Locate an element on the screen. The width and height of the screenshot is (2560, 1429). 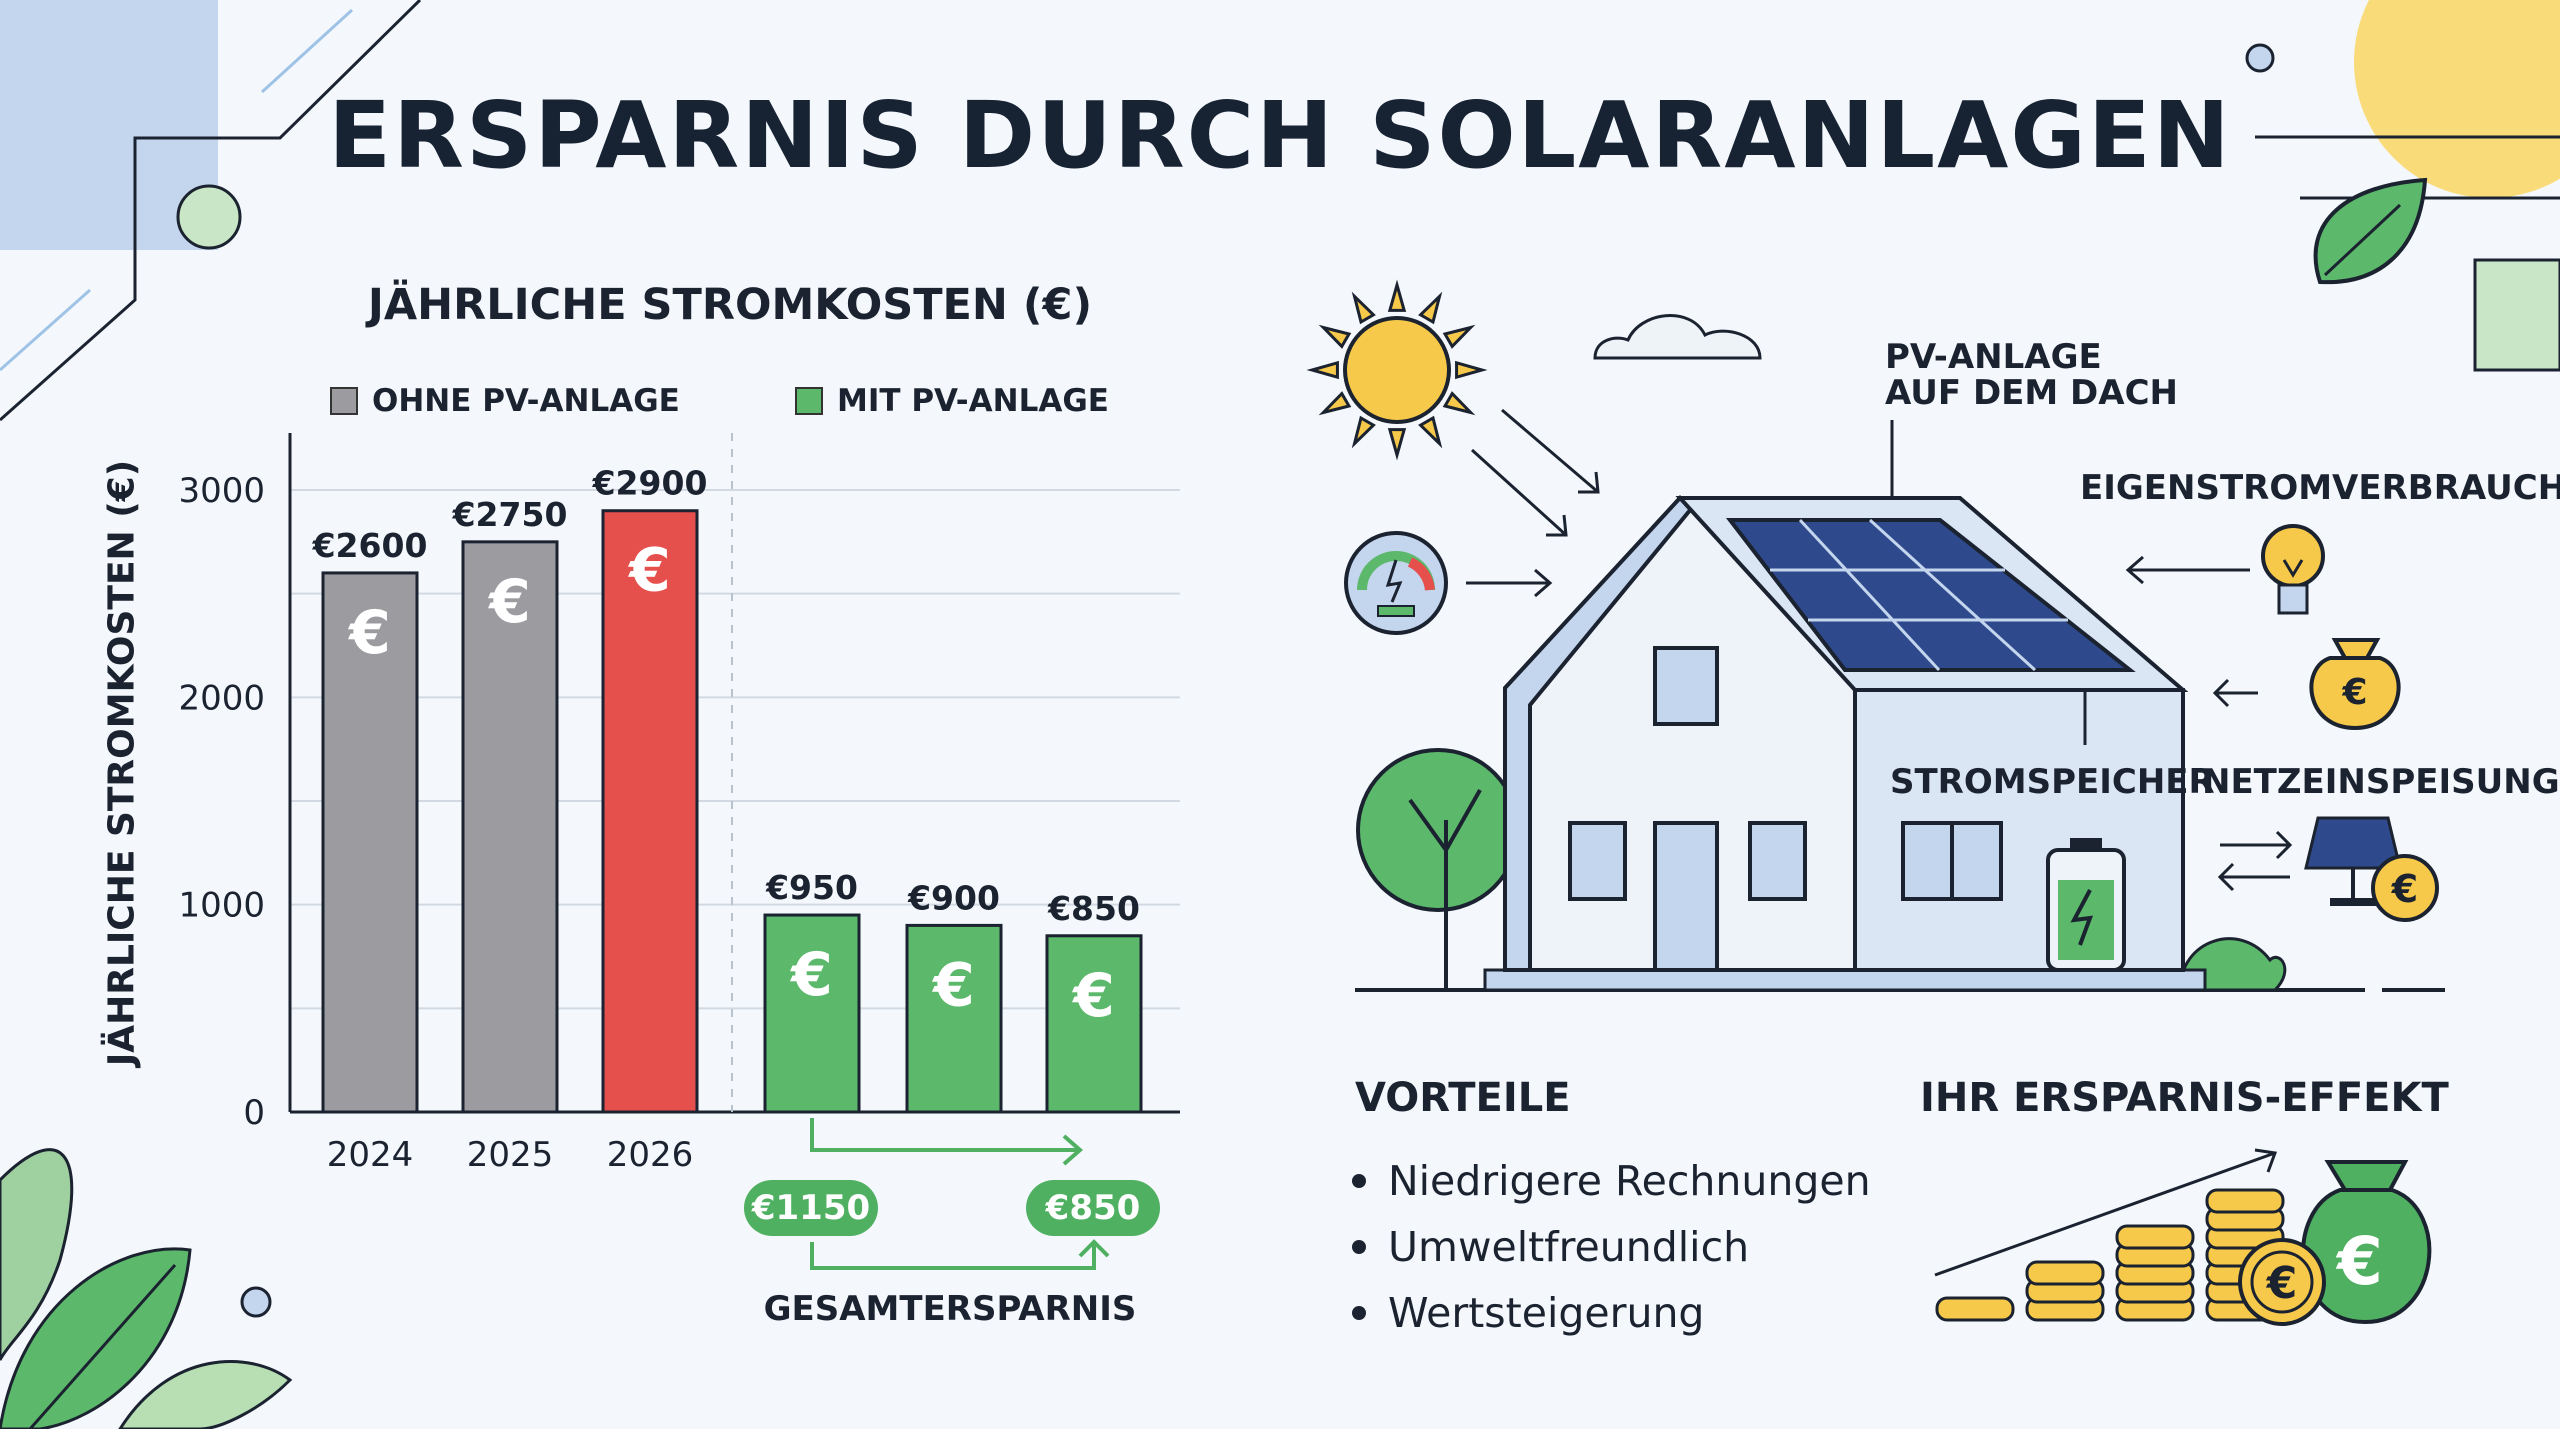
sun-icon is located at coordinates (1397, 370).